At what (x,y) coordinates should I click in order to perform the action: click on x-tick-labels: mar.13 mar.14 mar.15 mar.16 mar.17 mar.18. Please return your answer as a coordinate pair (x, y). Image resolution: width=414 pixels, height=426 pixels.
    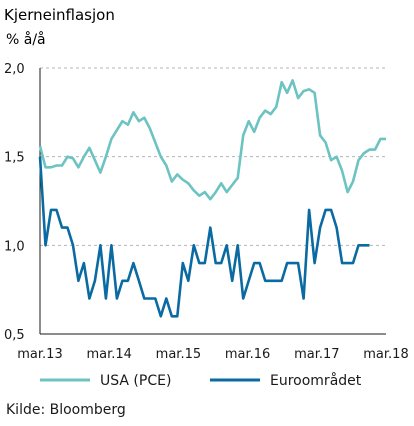
    Looking at the image, I should click on (212, 354).